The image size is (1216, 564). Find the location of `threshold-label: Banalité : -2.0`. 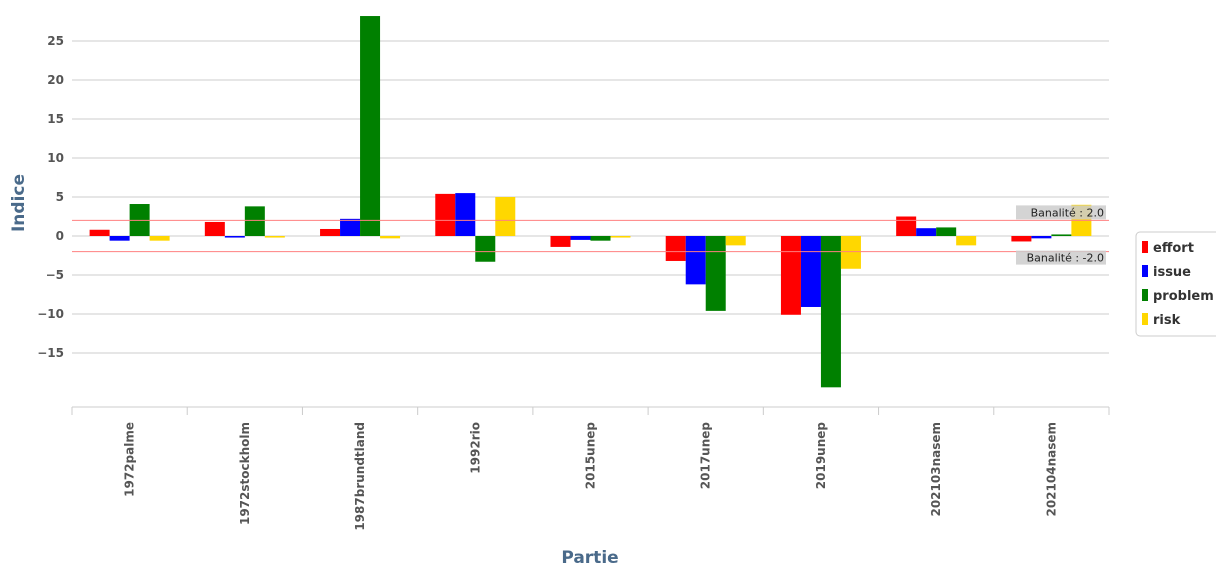

threshold-label: Banalité : -2.0 is located at coordinates (1065, 258).